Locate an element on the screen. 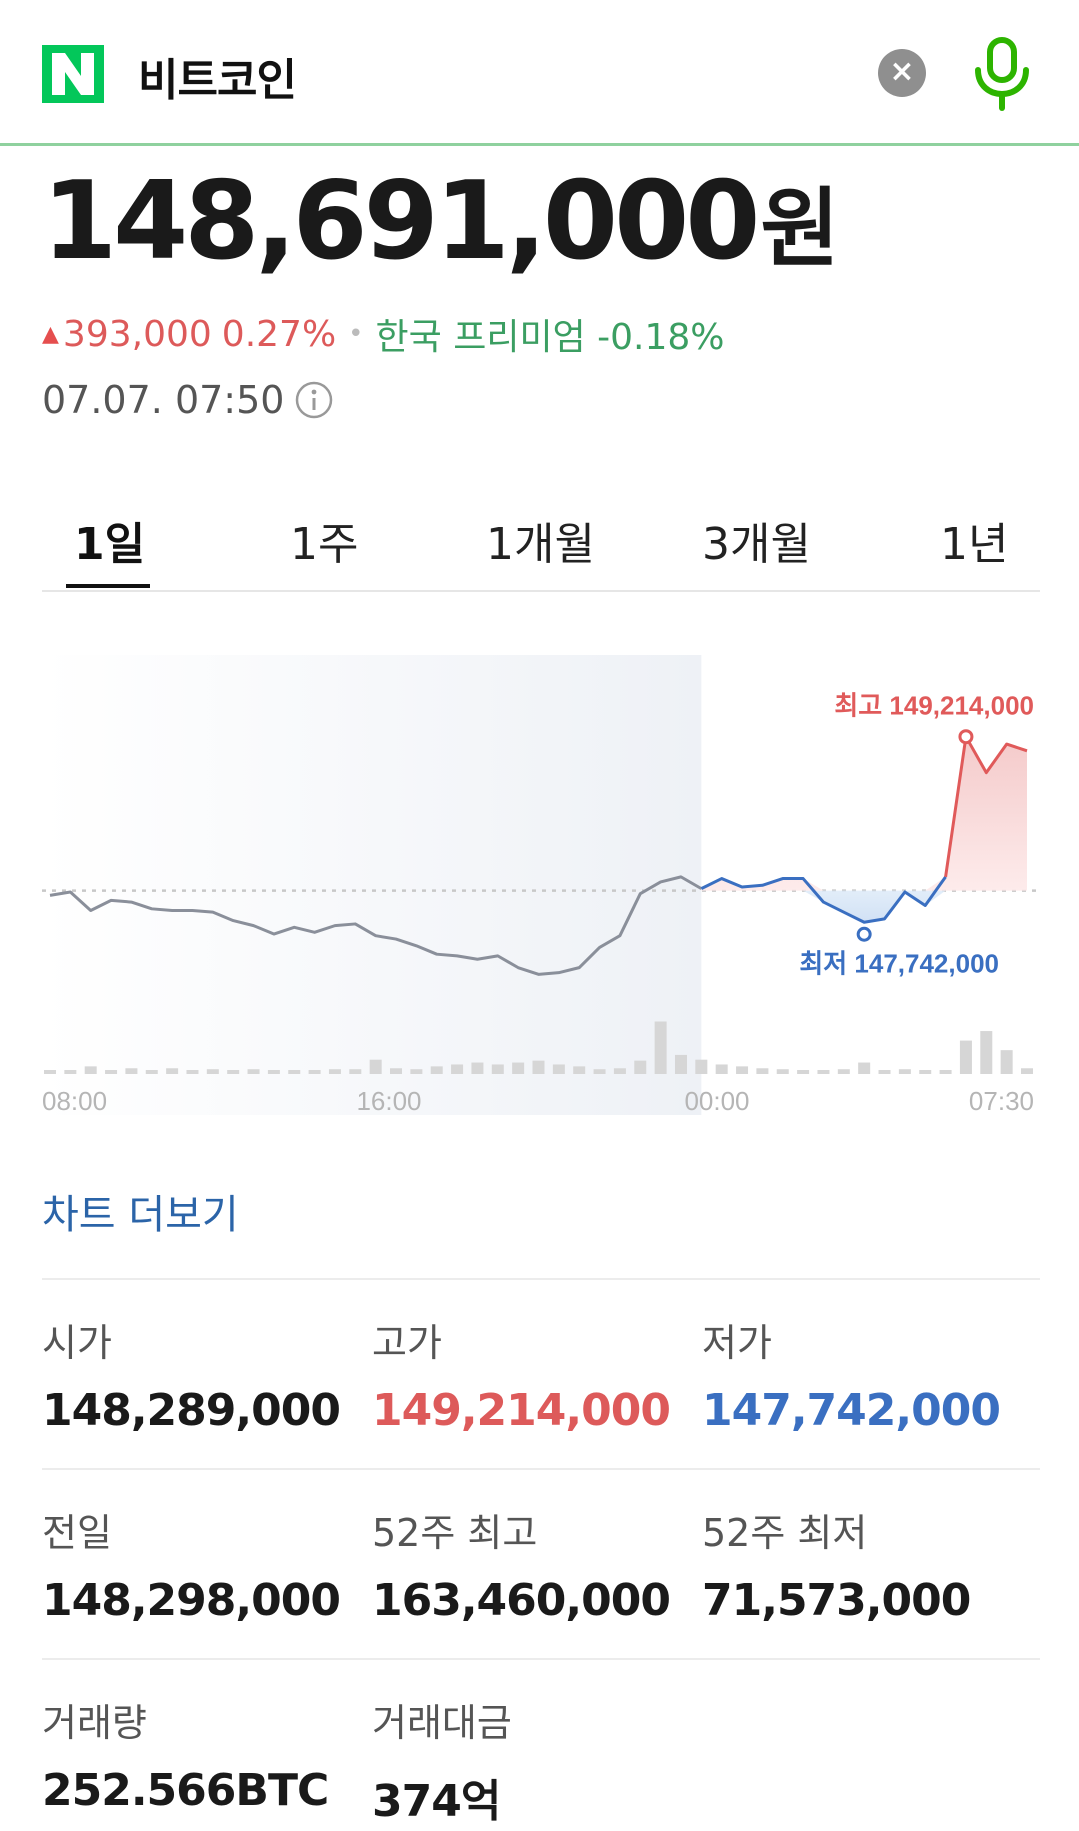 The height and width of the screenshot is (1831, 1079). below-reference-fill is located at coordinates (864, 906).